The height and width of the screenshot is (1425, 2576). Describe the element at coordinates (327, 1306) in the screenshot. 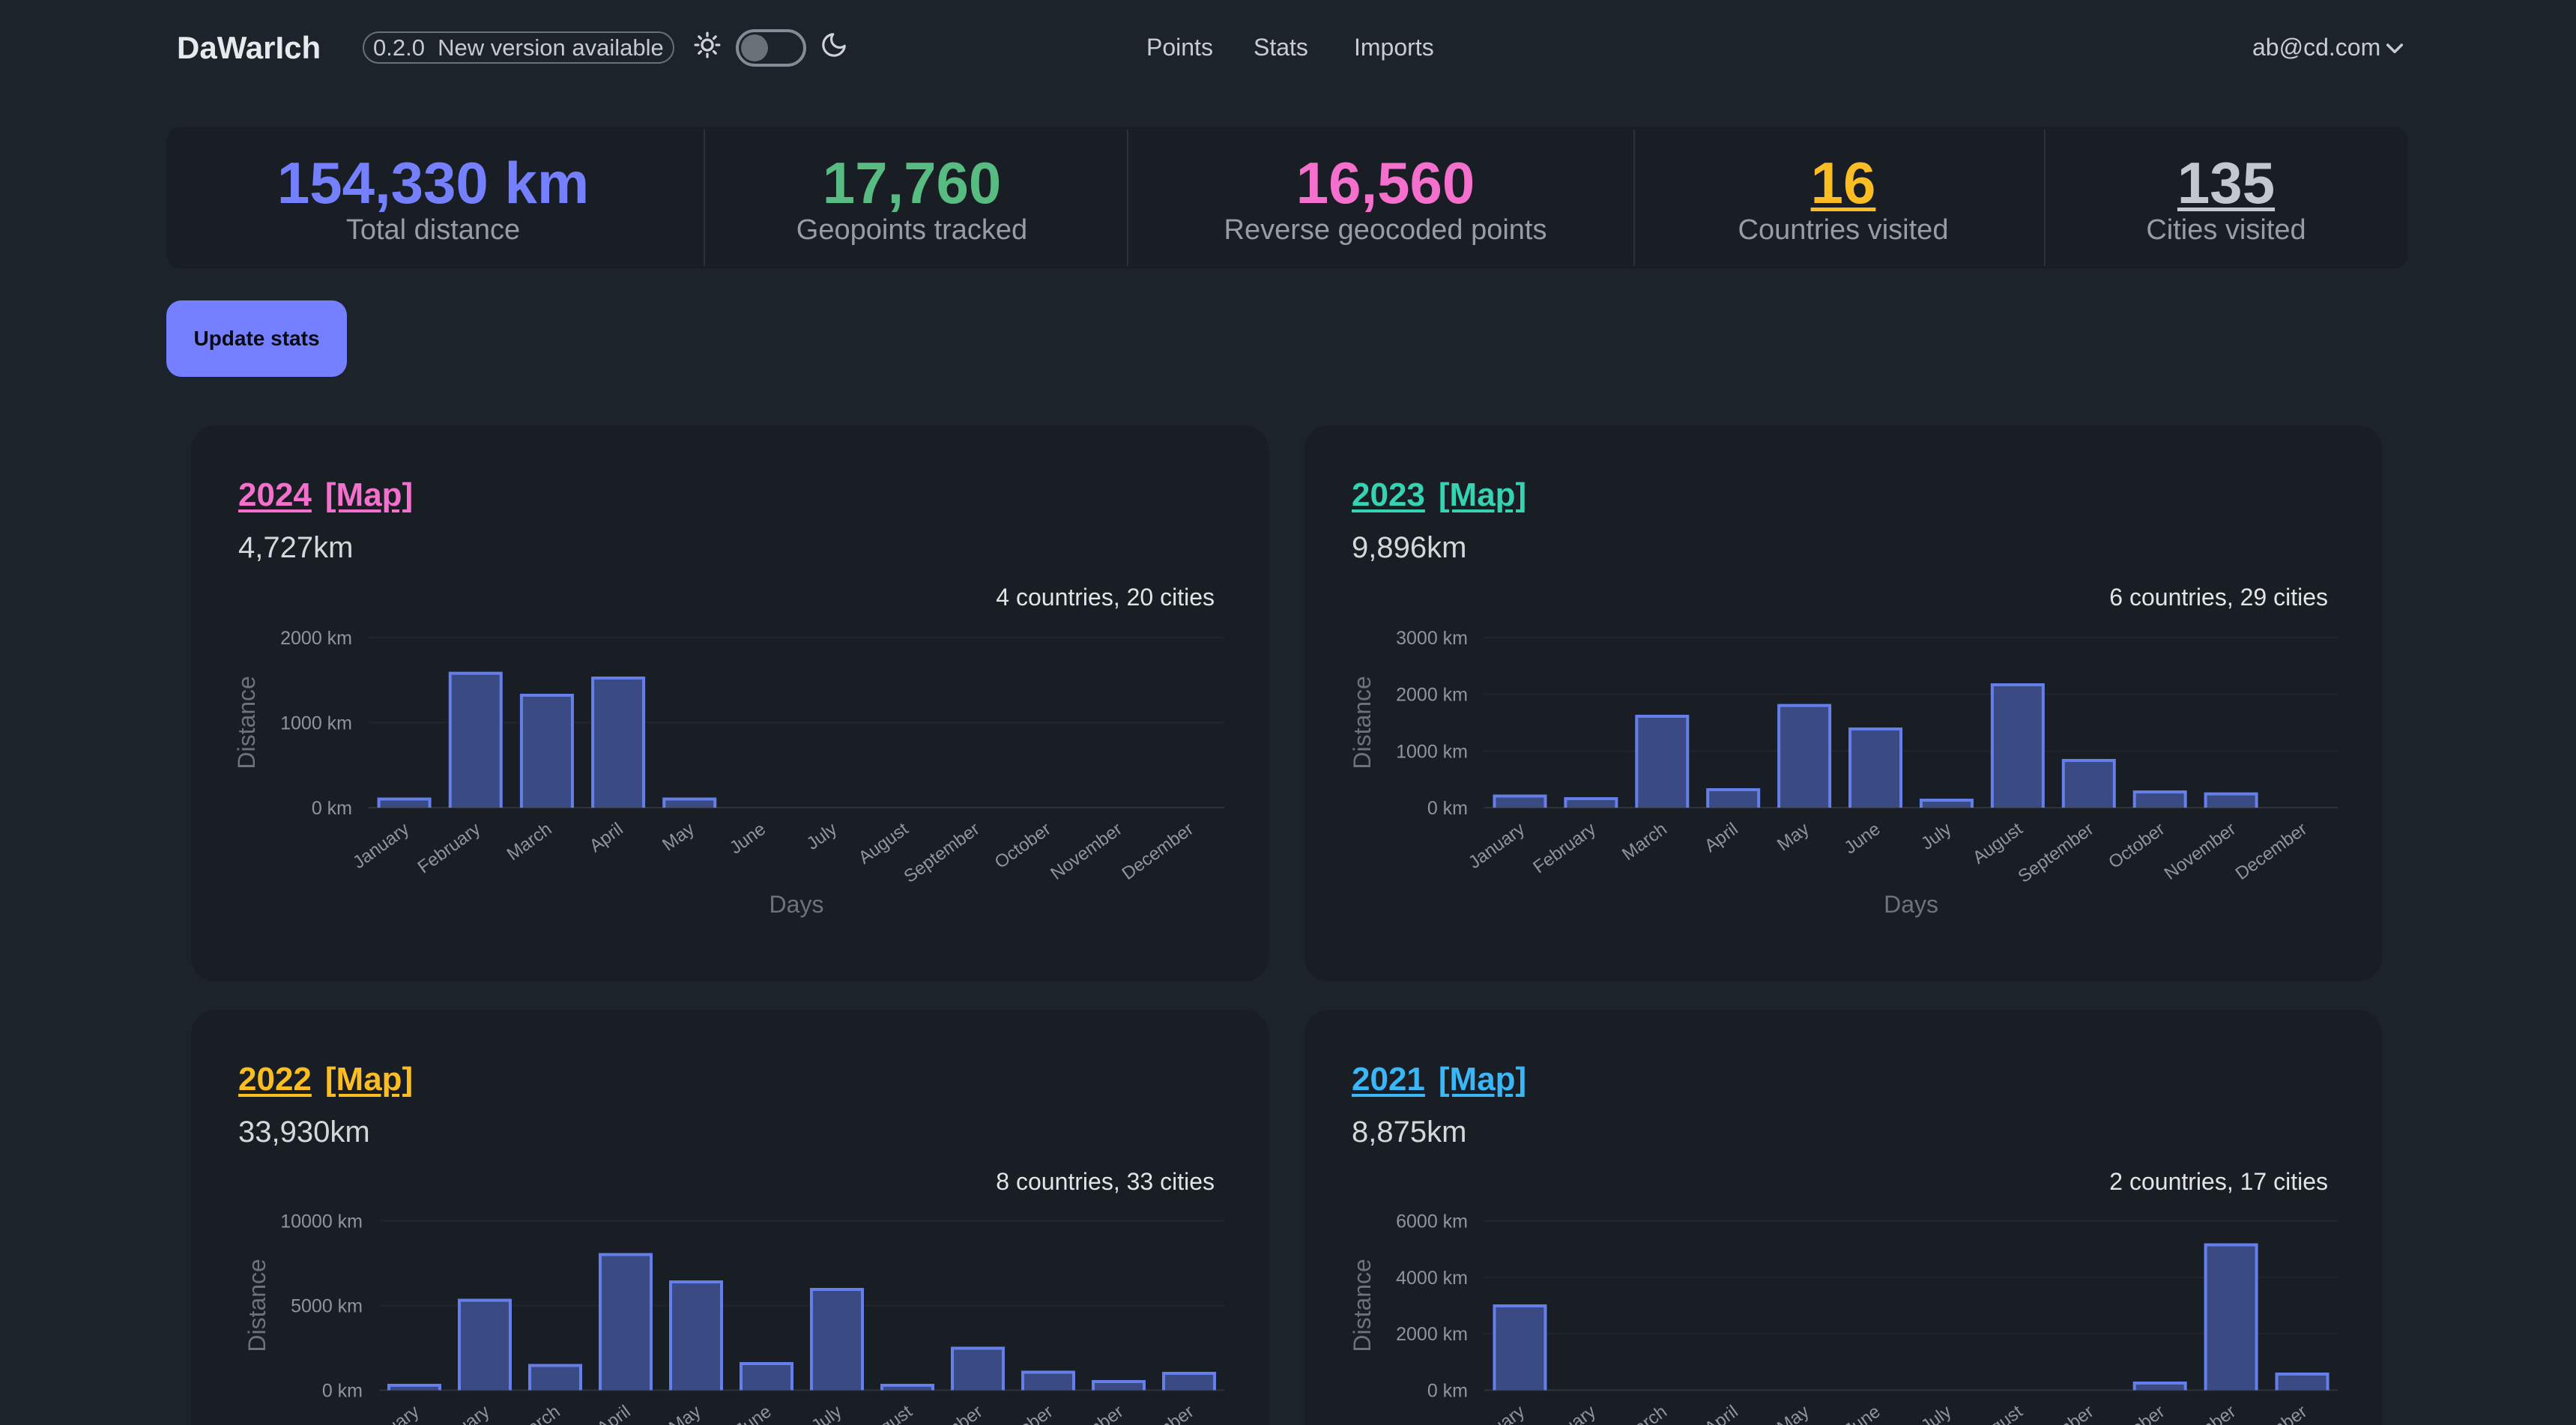

I see `svg-text: 5000 km` at that location.